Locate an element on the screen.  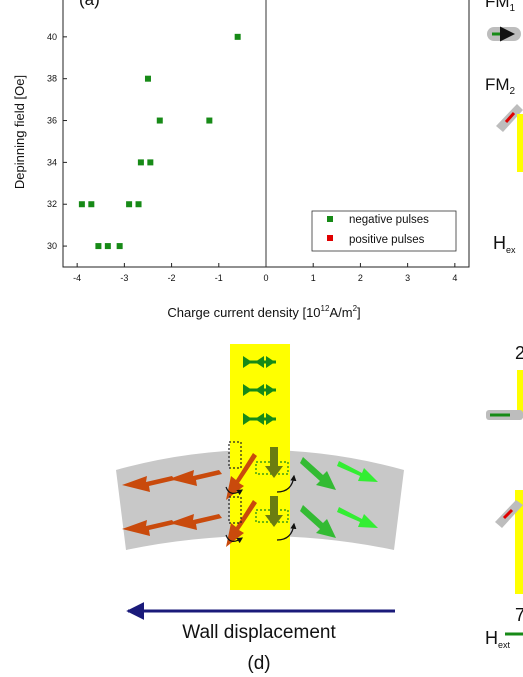
legend-box is located at coordinates (384, 231).